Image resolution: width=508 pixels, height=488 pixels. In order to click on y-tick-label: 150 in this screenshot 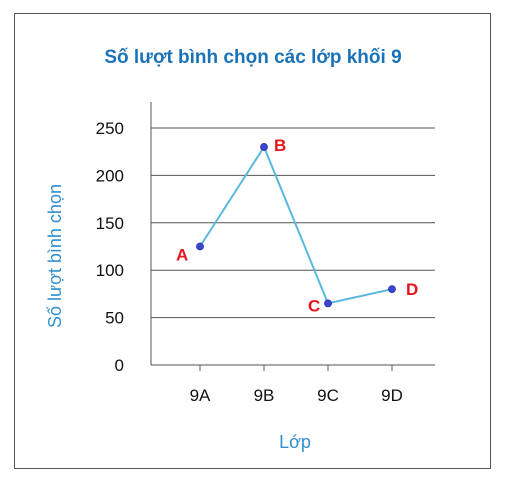, I will do `click(110, 223)`.